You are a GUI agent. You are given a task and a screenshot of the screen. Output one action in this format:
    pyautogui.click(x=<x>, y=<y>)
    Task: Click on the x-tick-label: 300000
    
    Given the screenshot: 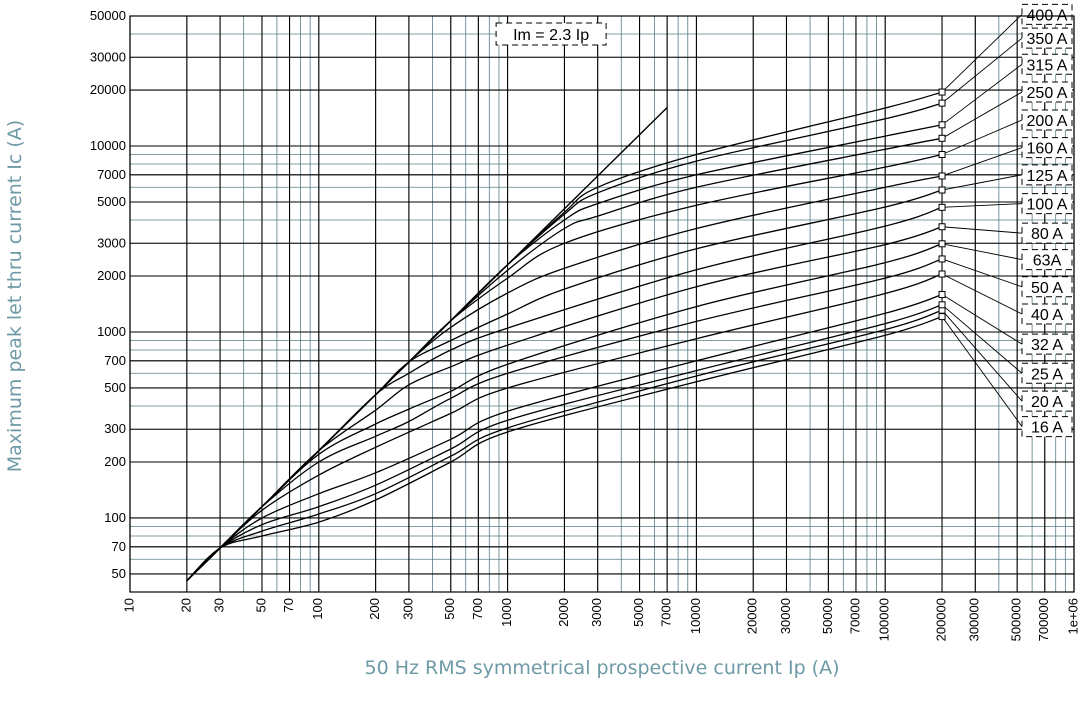 What is the action you would take?
    pyautogui.click(x=974, y=619)
    